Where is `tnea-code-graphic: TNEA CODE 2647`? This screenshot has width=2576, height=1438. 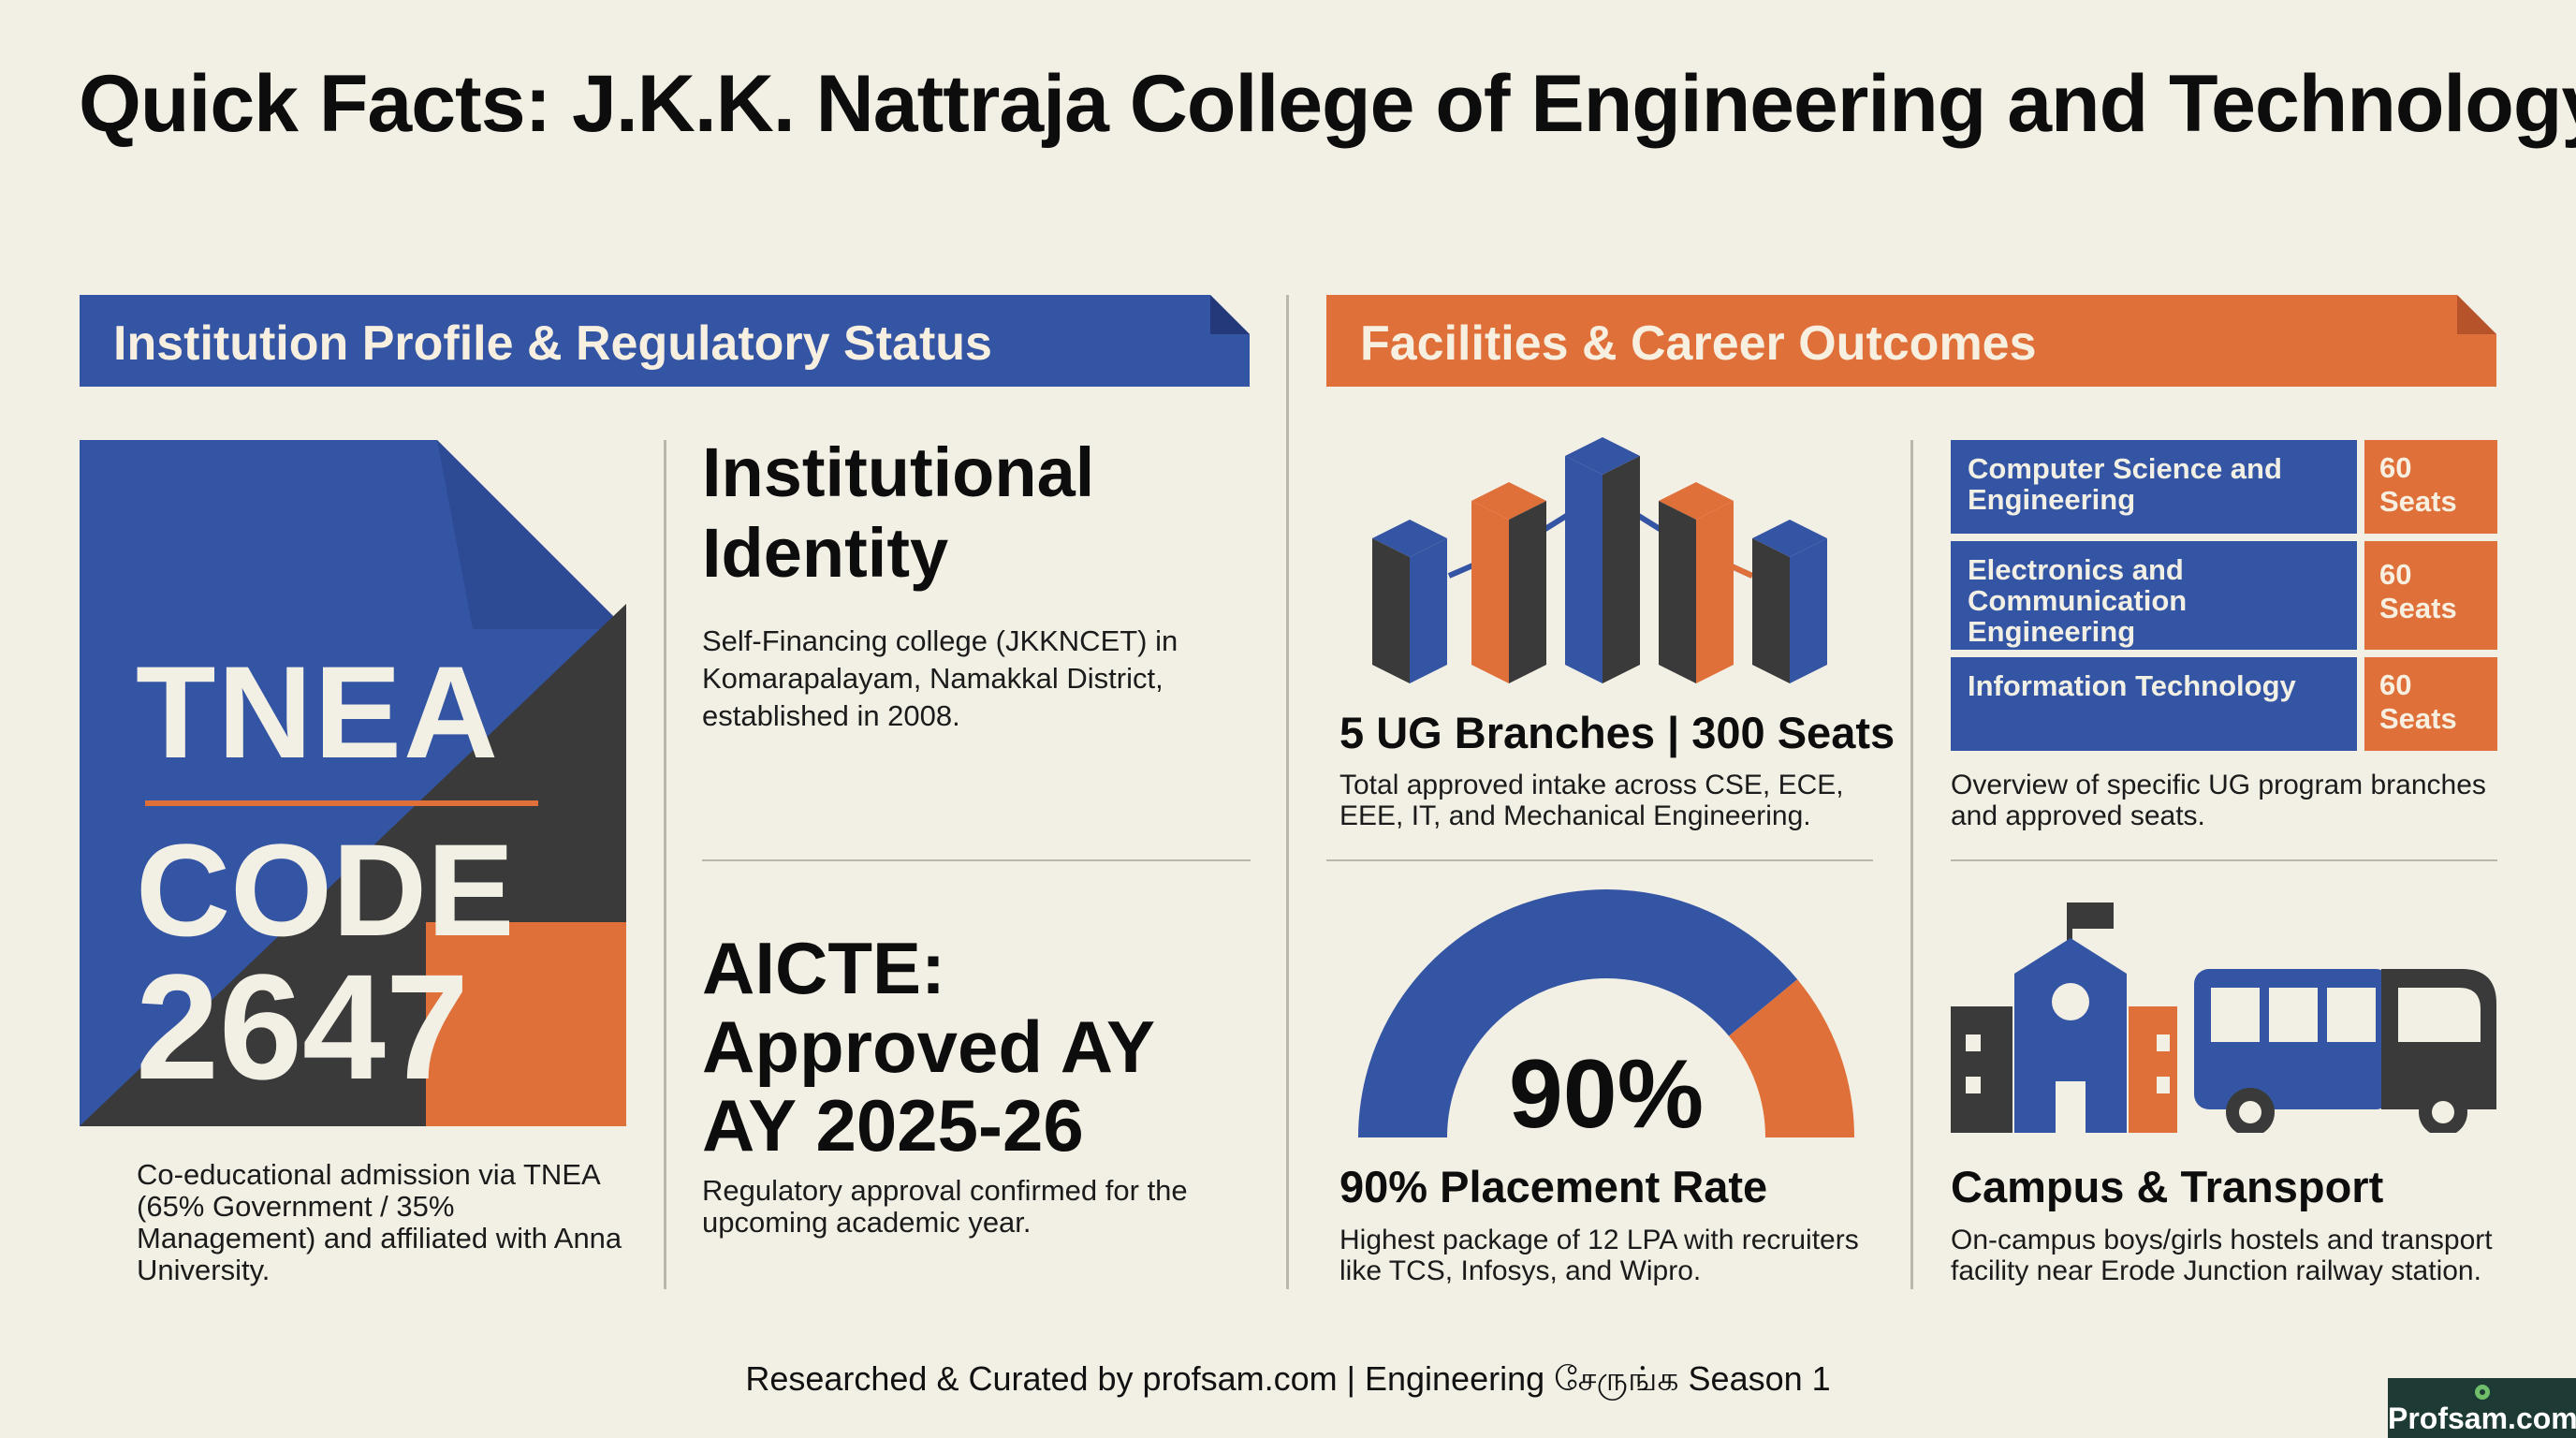 tnea-code-graphic: TNEA CODE 2647 is located at coordinates (353, 783).